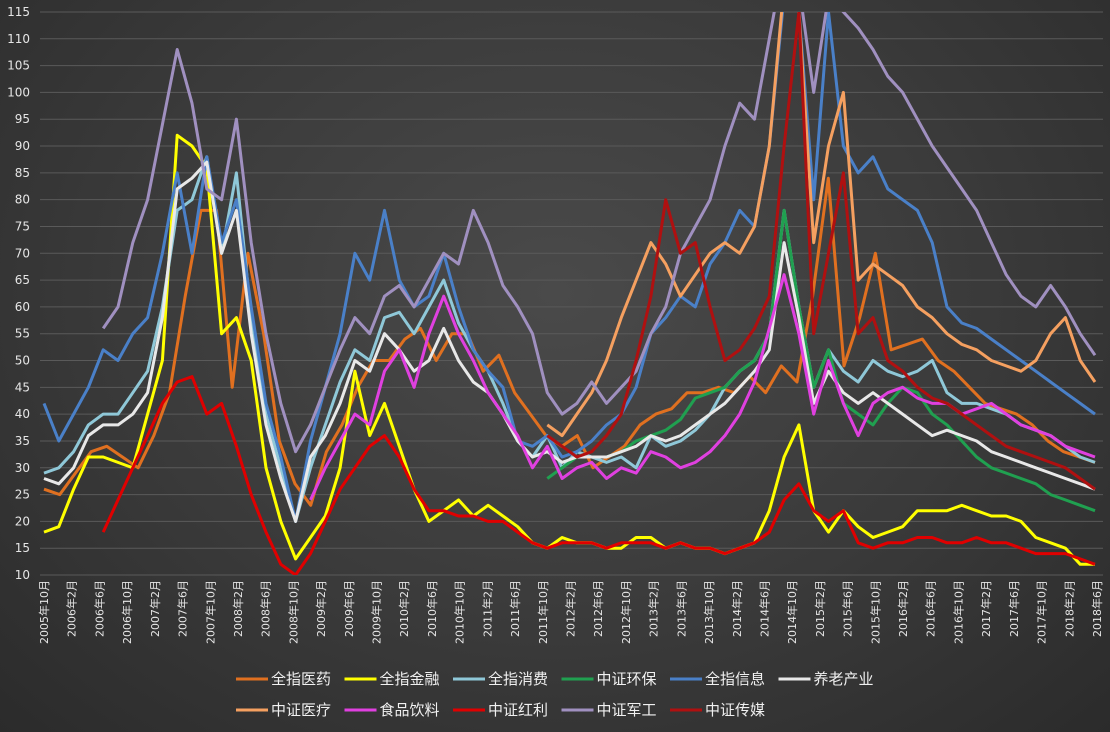 Image resolution: width=1110 pixels, height=732 pixels. Describe the element at coordinates (99, 608) in the screenshot. I see `x-tick-label: 2006年6月` at that location.